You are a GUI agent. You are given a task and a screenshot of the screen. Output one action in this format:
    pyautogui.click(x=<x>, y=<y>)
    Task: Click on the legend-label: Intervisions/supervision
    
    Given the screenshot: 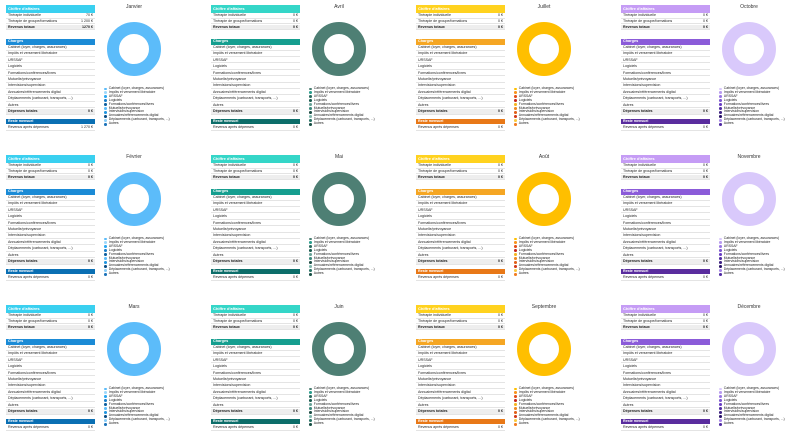 What is the action you would take?
    pyautogui.click(x=331, y=411)
    